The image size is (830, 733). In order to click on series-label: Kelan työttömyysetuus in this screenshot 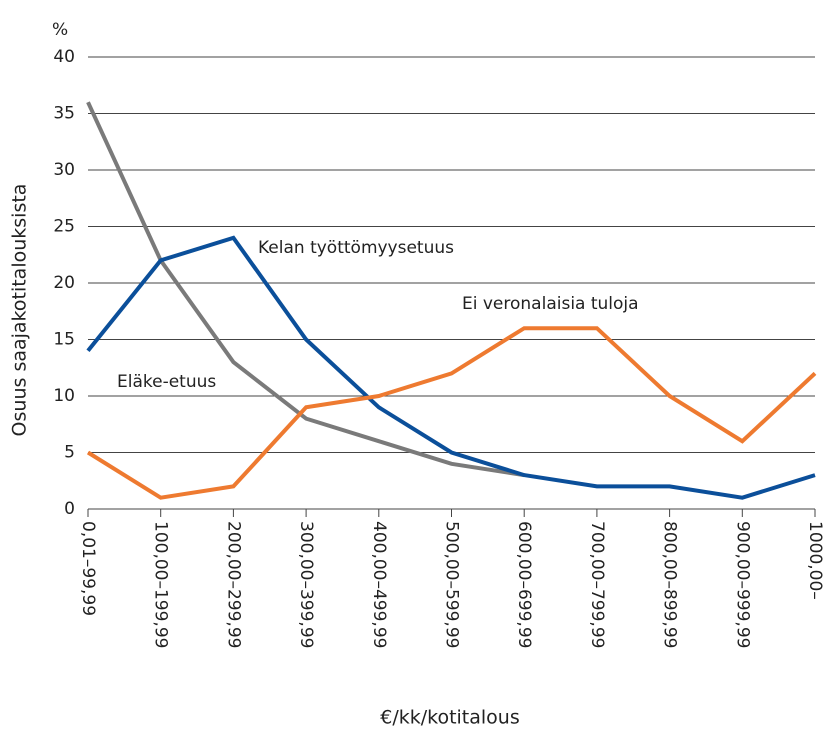, I will do `click(356, 248)`.